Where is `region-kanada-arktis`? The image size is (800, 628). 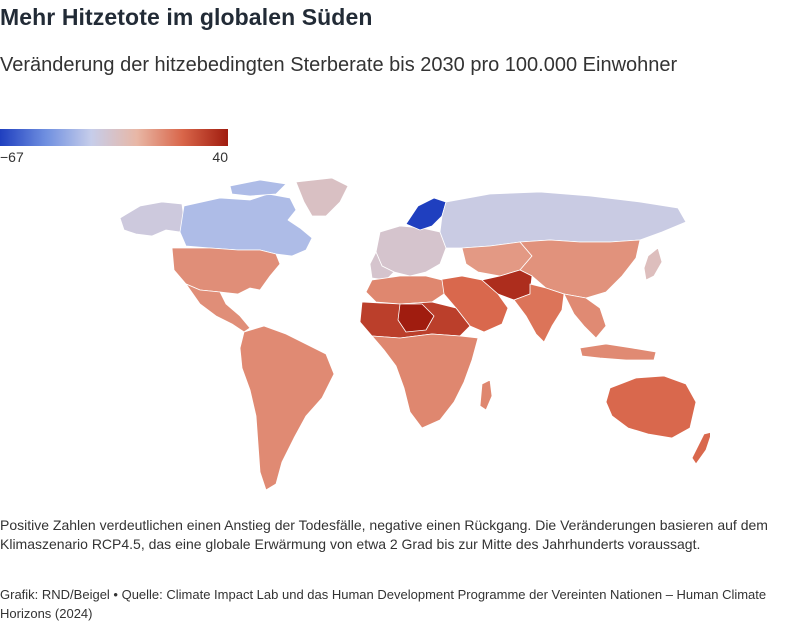 region-kanada-arktis is located at coordinates (258, 188).